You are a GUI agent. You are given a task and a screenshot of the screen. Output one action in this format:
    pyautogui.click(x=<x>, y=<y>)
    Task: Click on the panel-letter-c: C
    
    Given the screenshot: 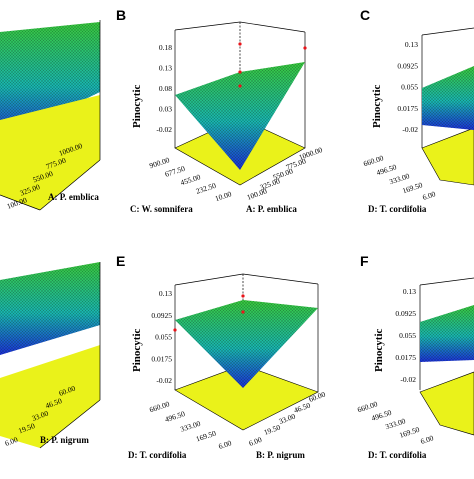 What is the action you would take?
    pyautogui.click(x=365, y=15)
    